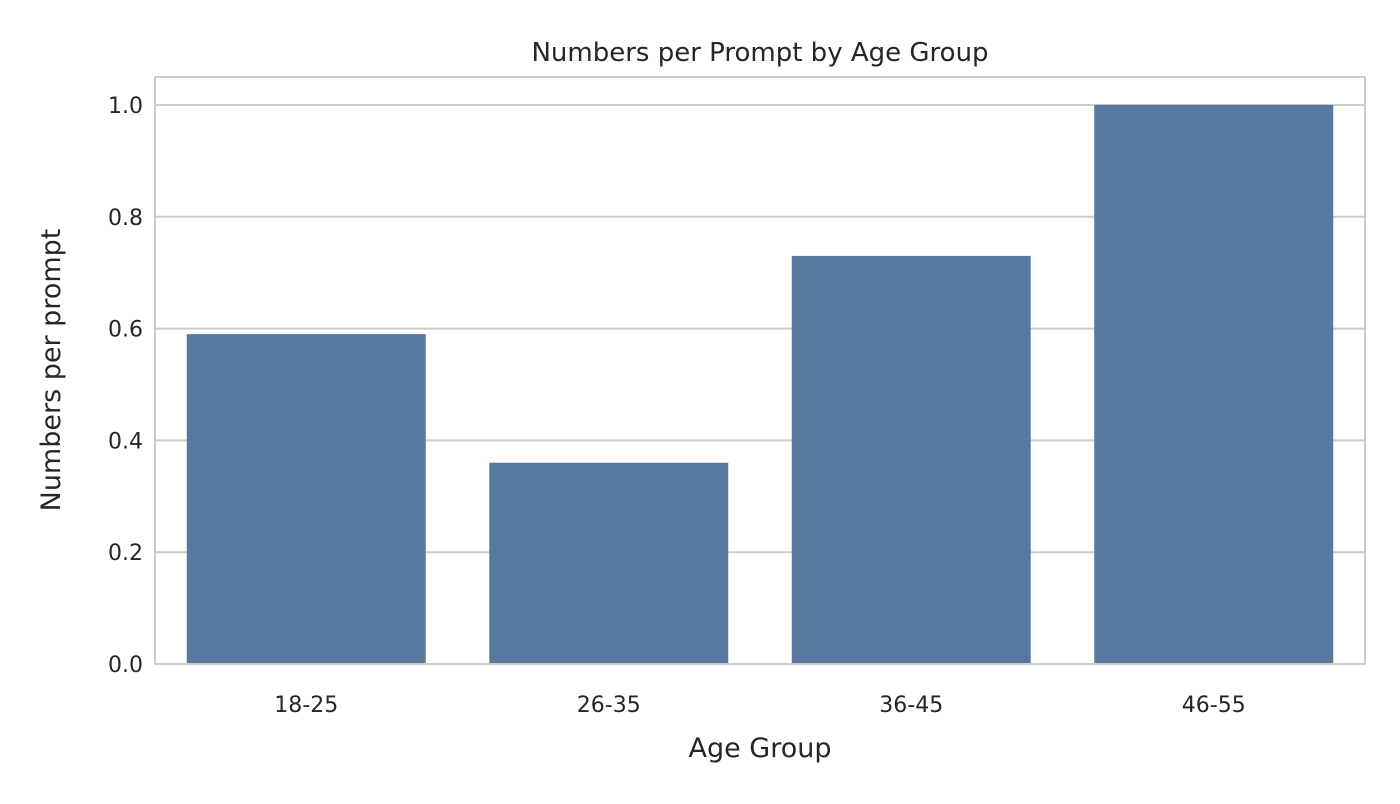 This screenshot has width=1400, height=804. I want to click on x-axis-label: Age Group, so click(759, 748).